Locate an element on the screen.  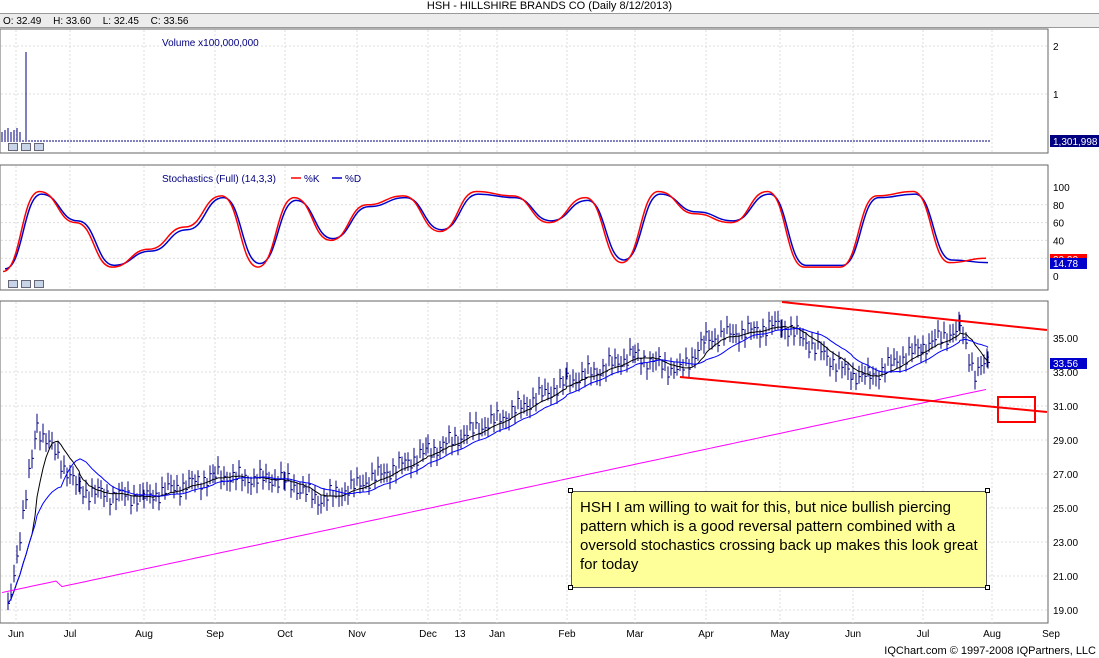
stoch-expand-button is located at coordinates (26, 284).